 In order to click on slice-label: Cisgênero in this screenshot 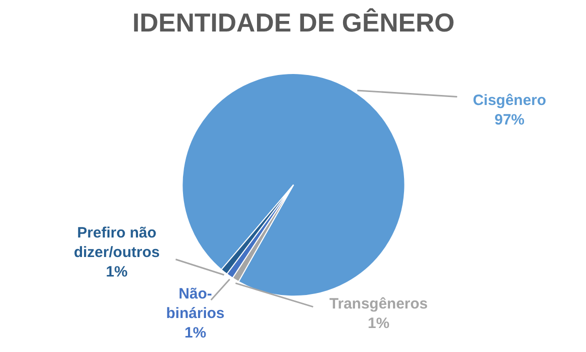, I will do `click(509, 101)`.